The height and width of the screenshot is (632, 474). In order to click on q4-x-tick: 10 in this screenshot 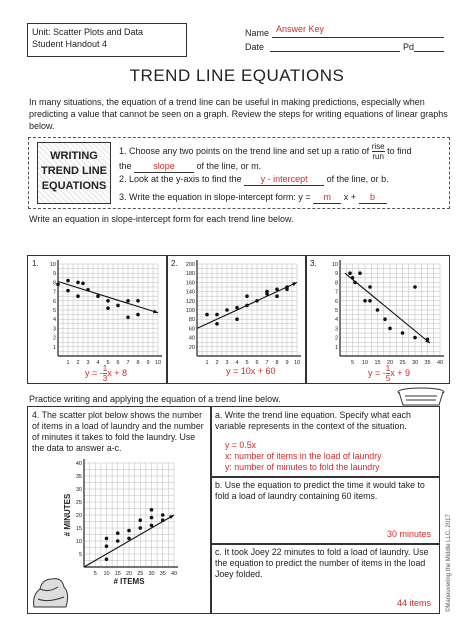, I will do `click(106, 574)`.